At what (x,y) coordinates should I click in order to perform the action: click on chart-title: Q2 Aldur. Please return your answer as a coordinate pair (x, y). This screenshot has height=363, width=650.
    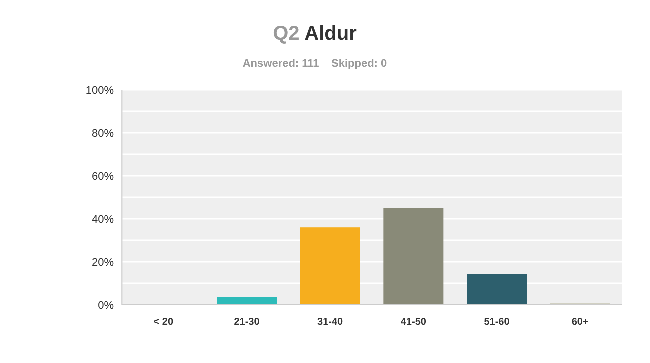
    Looking at the image, I should click on (315, 34).